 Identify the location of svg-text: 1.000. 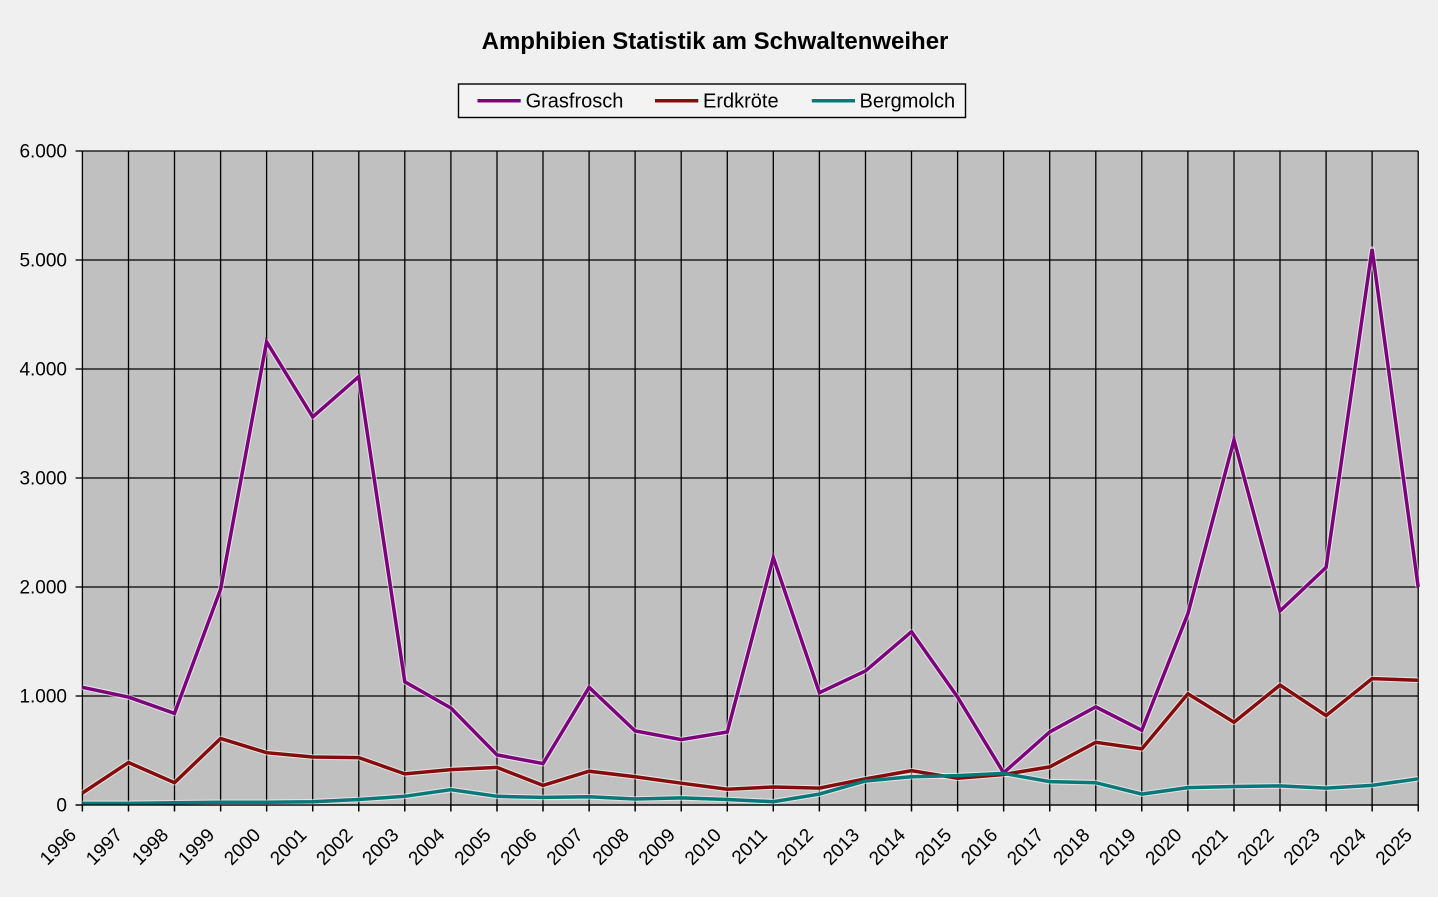
(43, 697).